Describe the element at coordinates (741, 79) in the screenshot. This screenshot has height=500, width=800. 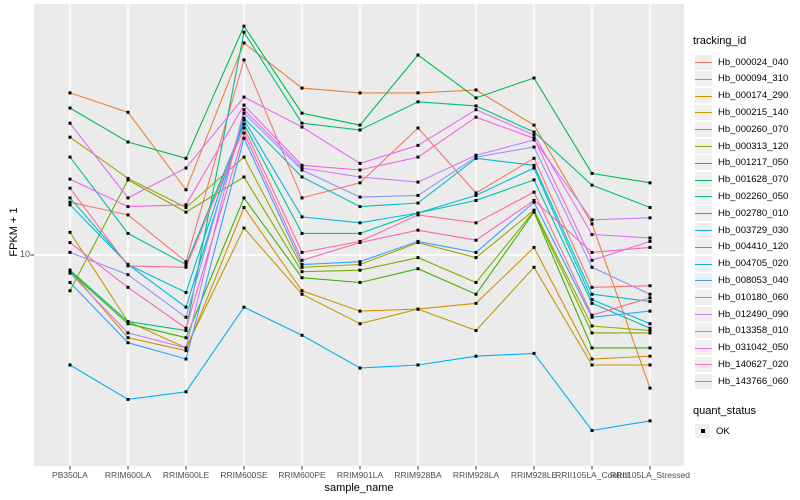
I see `legend-entry-Hb_000094_310: Hb_000094_310` at that location.